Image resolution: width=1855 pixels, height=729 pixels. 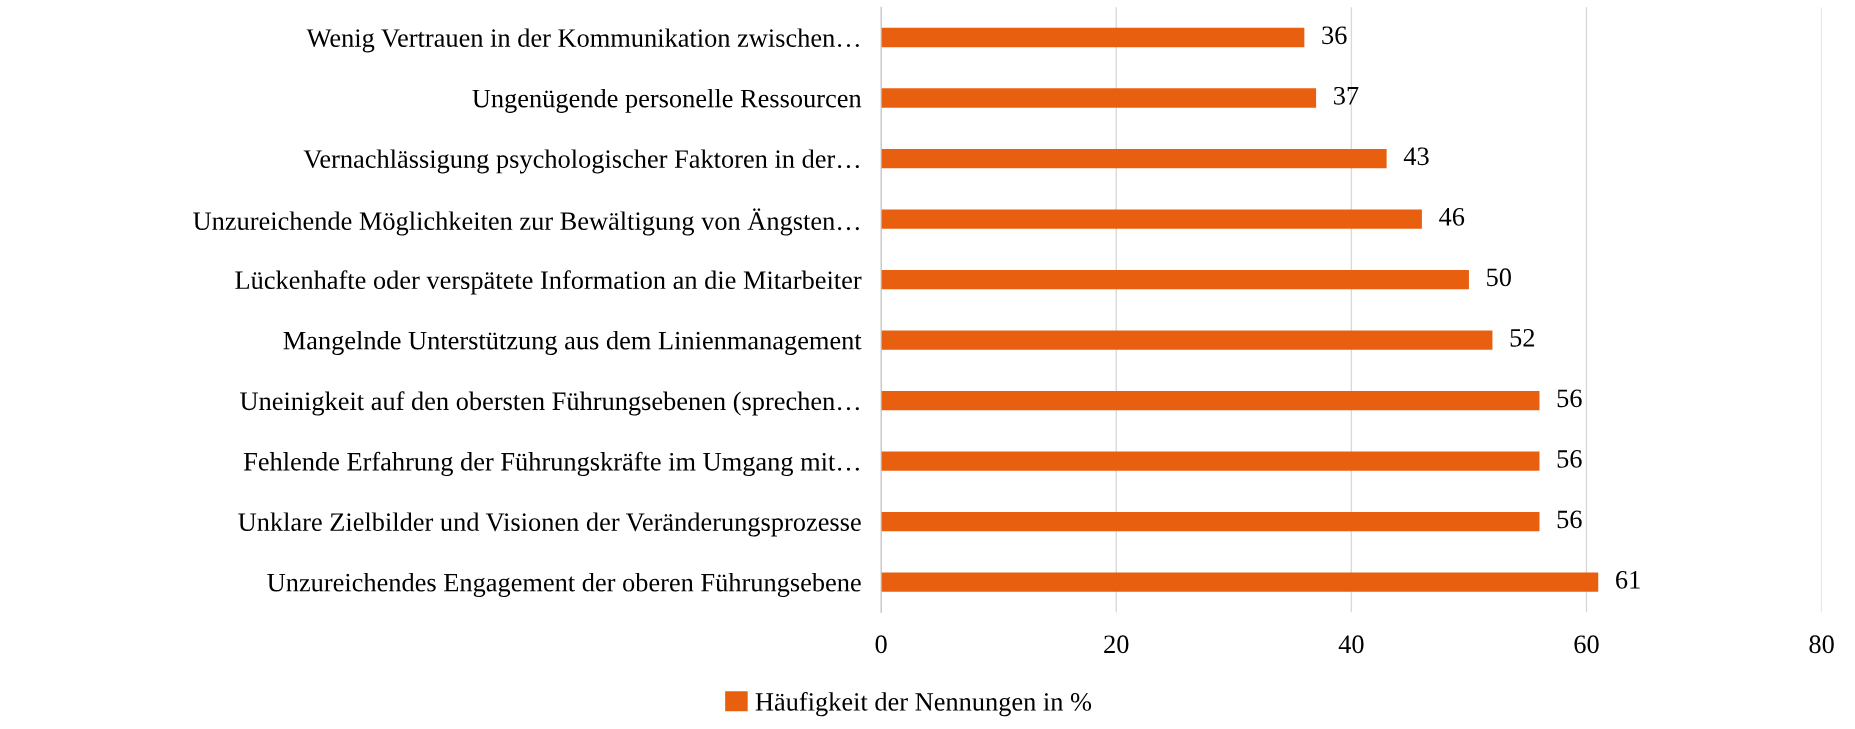 I want to click on x-tick-label: 40, so click(x=1351, y=644).